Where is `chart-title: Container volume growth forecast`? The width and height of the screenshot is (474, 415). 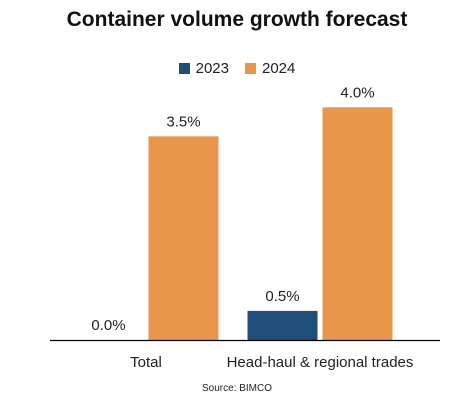 chart-title: Container volume growth forecast is located at coordinates (237, 19).